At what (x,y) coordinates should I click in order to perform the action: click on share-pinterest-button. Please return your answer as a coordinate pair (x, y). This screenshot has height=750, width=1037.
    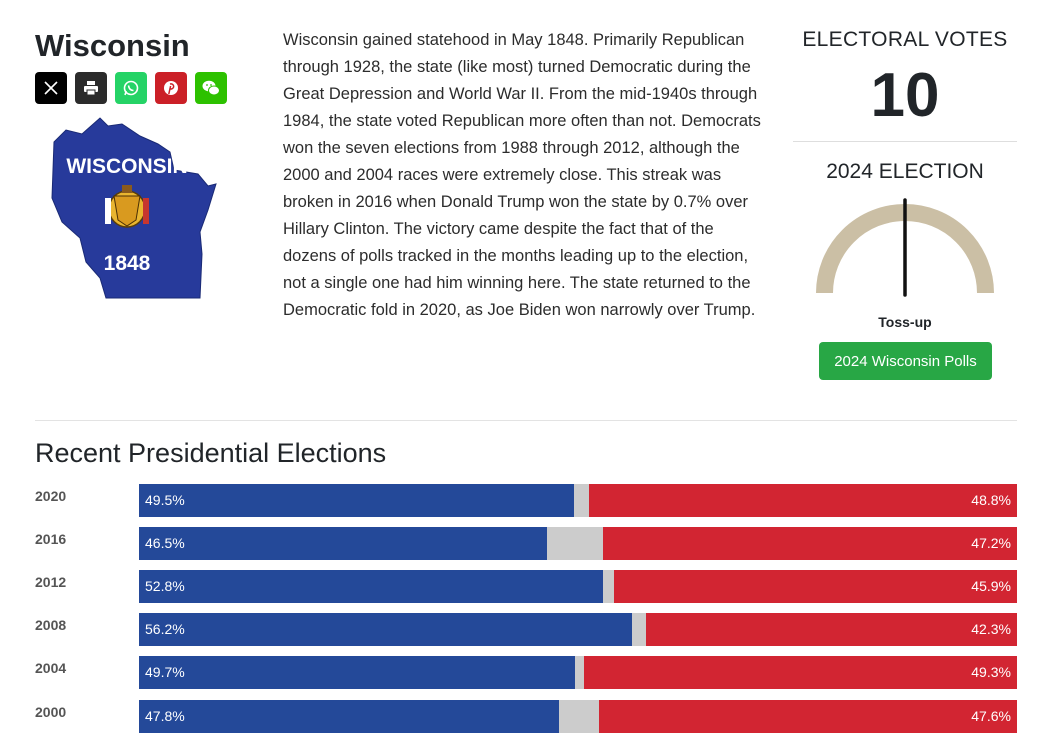
    Looking at the image, I should click on (171, 88).